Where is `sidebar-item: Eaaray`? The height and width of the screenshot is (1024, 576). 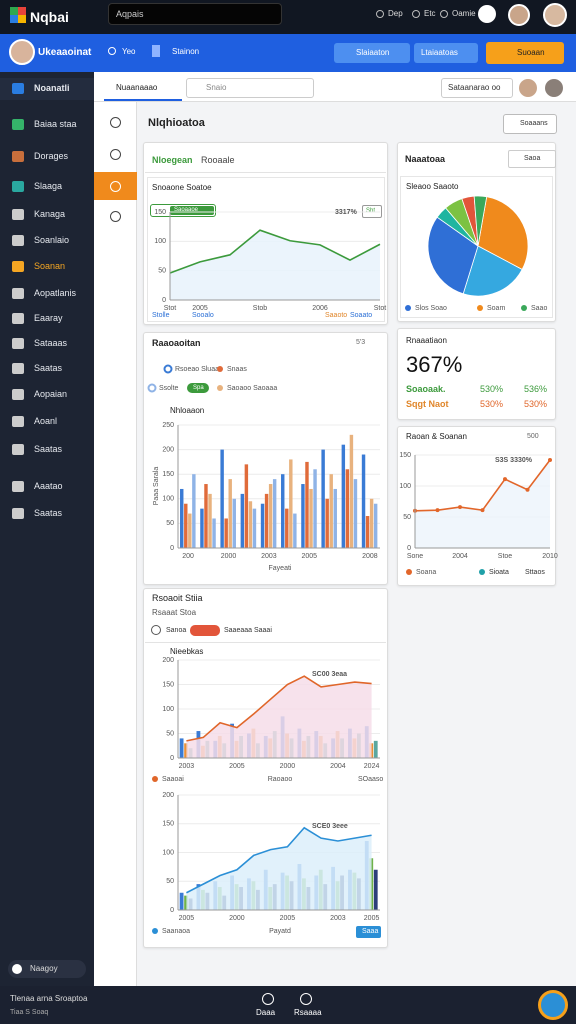 sidebar-item: Eaaray is located at coordinates (48, 318).